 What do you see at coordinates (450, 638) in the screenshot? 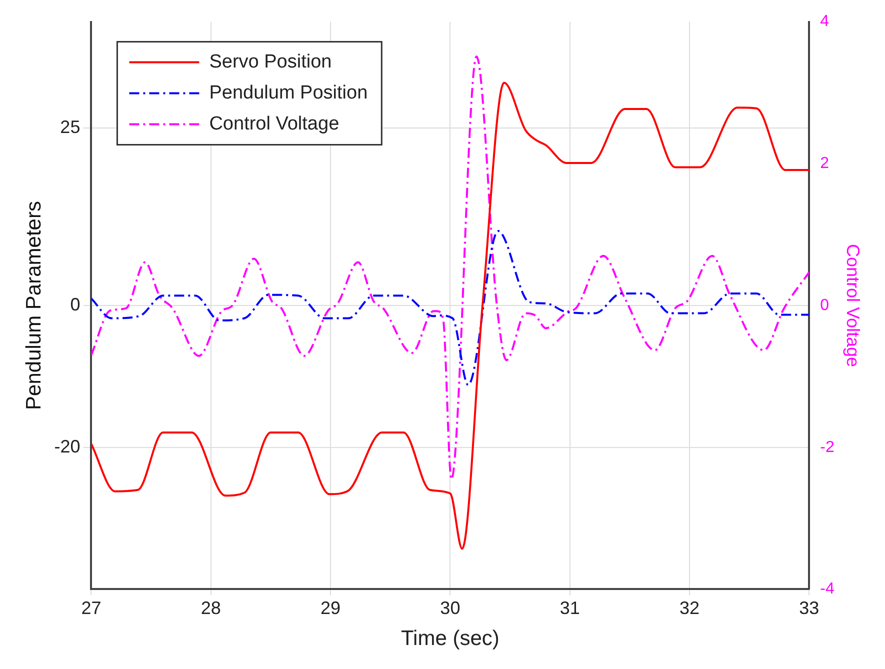
I see `x-axis-title: Time (sec)` at bounding box center [450, 638].